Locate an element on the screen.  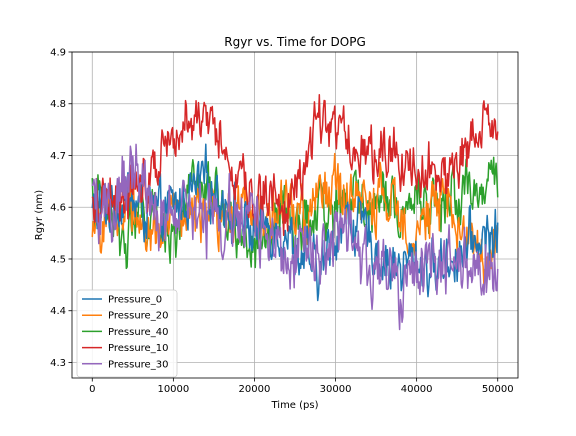
y-tick-label: 4.7 is located at coordinates (58, 156).